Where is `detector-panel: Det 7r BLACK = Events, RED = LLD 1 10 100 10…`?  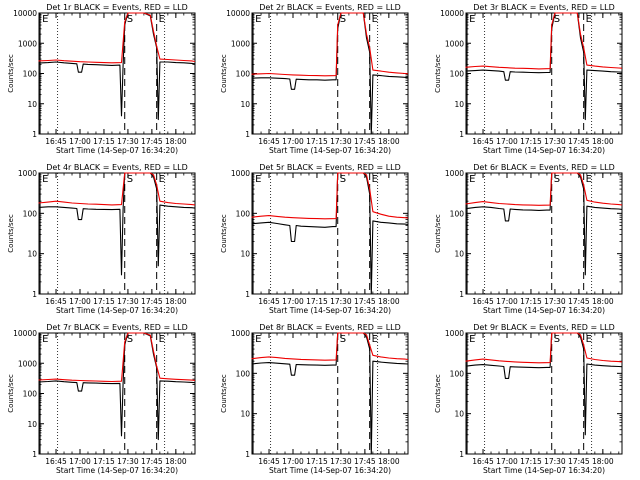 detector-panel: Det 7r BLACK = Events, RED = LLD 1 10 100 10… is located at coordinates (101, 399).